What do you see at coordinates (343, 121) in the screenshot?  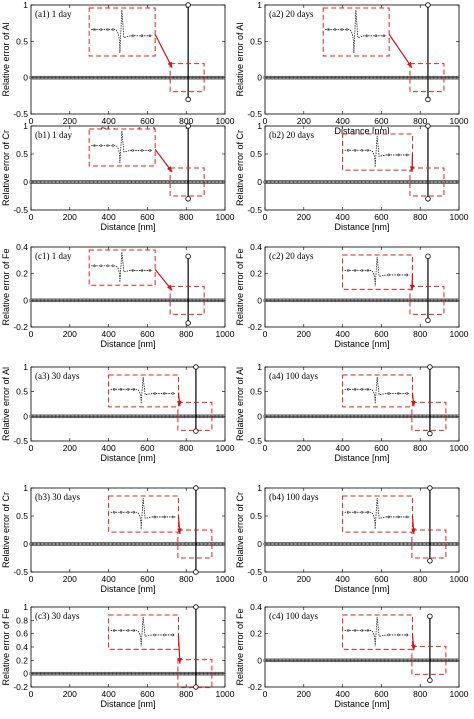 I see `x-tick-label: 400` at bounding box center [343, 121].